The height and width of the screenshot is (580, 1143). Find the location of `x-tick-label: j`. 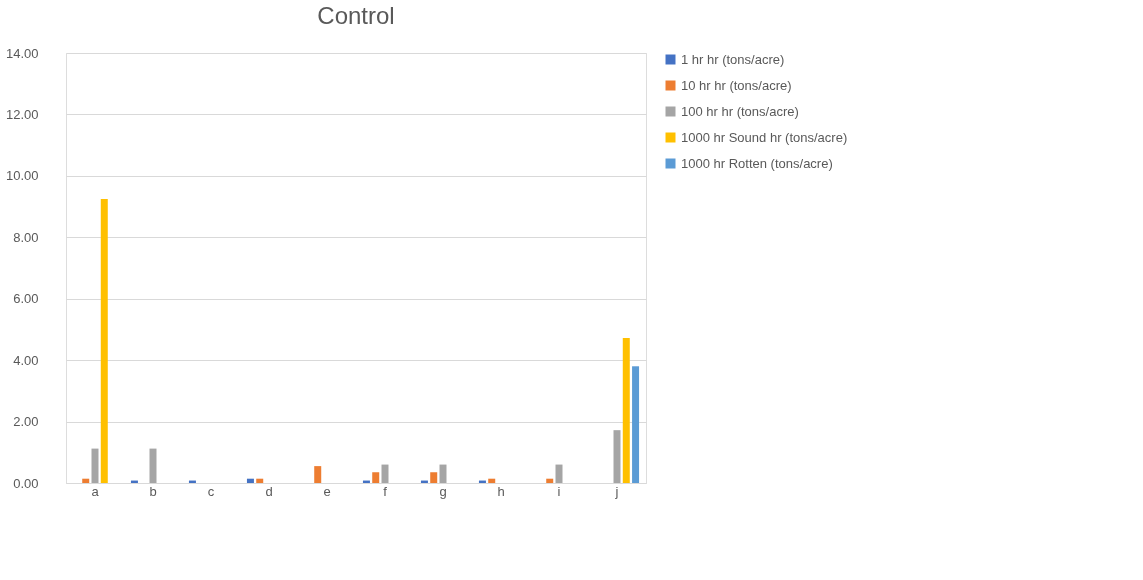

x-tick-label: j is located at coordinates (616, 491).